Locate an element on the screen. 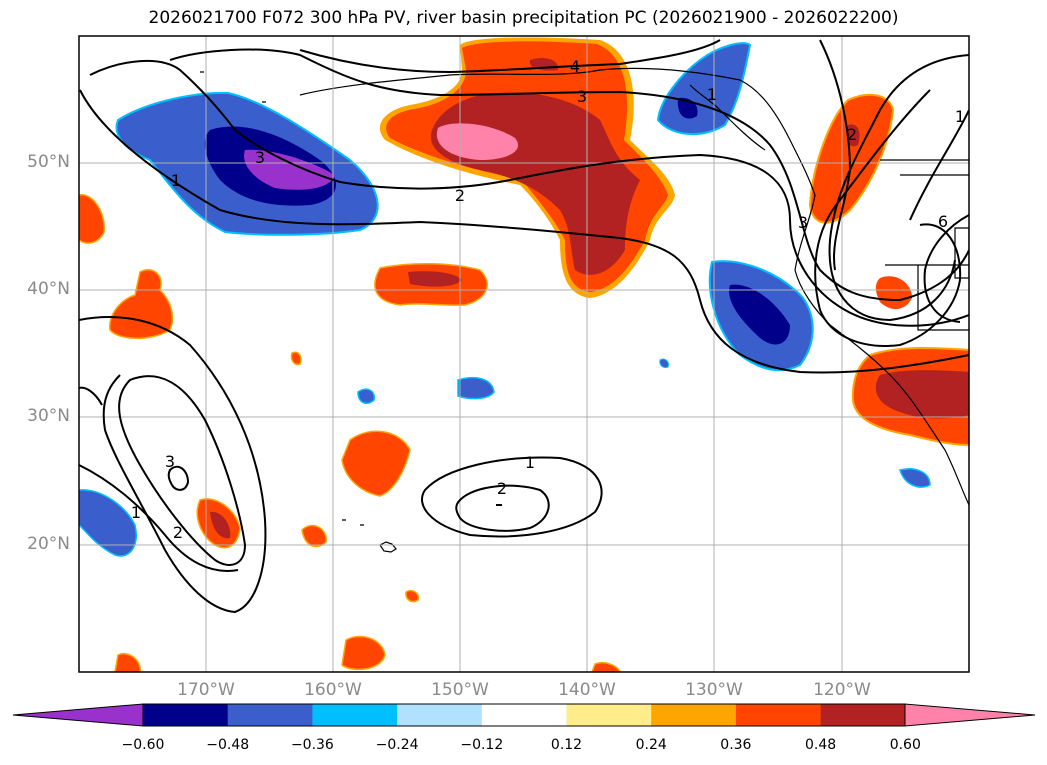 This screenshot has height=765, width=1047. negative-anomaly-california-coast is located at coordinates (761, 316).